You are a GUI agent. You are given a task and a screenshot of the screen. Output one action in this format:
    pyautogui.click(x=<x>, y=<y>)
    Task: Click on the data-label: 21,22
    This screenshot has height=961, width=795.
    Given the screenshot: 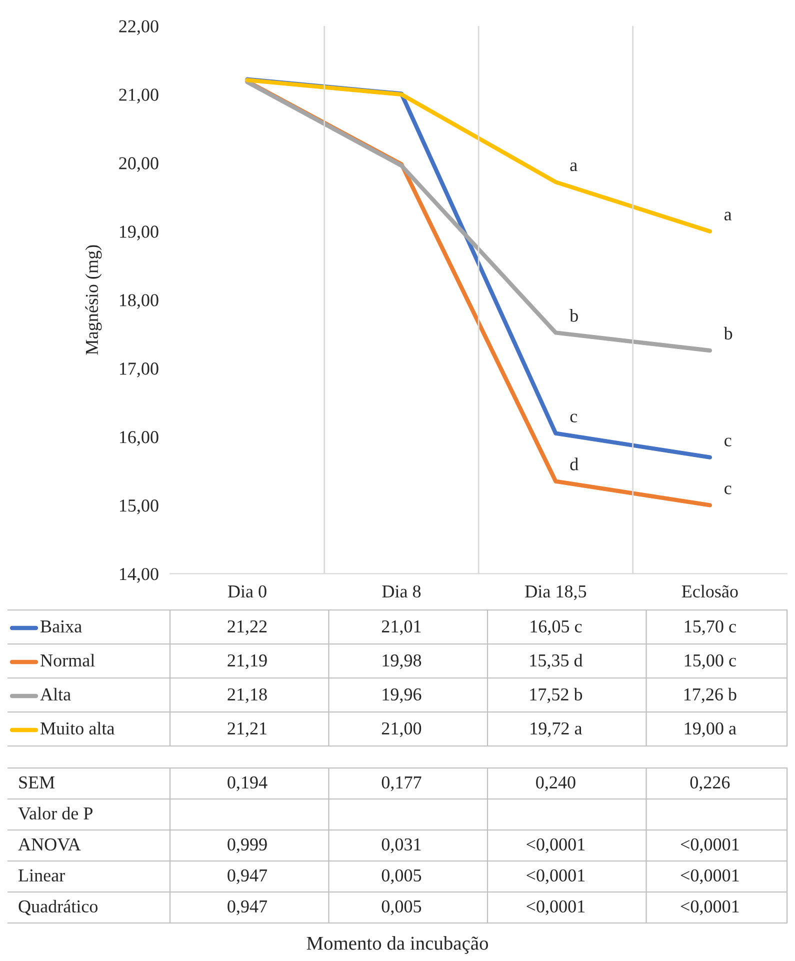 What is the action you would take?
    pyautogui.click(x=247, y=628)
    